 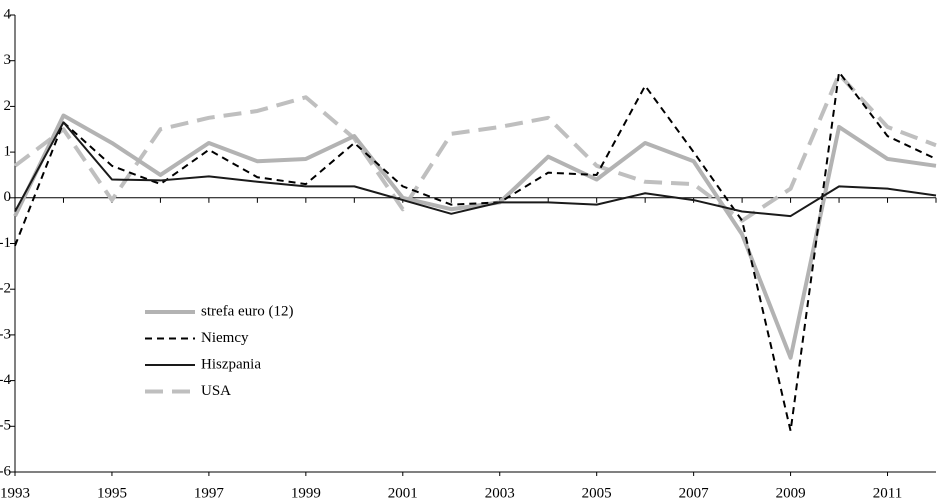 What do you see at coordinates (5, 334) in the screenshot?
I see `y-tick-label: -3` at bounding box center [5, 334].